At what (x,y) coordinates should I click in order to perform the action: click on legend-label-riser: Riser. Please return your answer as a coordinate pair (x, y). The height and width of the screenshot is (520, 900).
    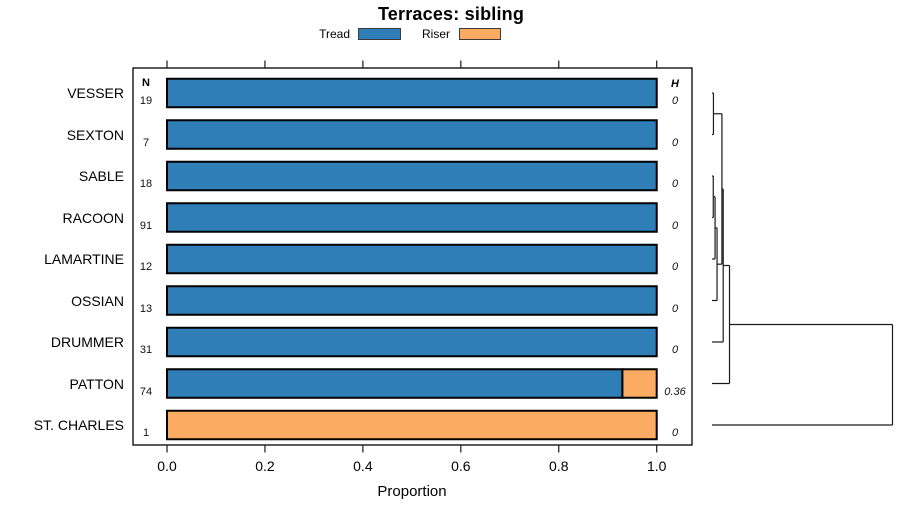
    Looking at the image, I should click on (435, 34).